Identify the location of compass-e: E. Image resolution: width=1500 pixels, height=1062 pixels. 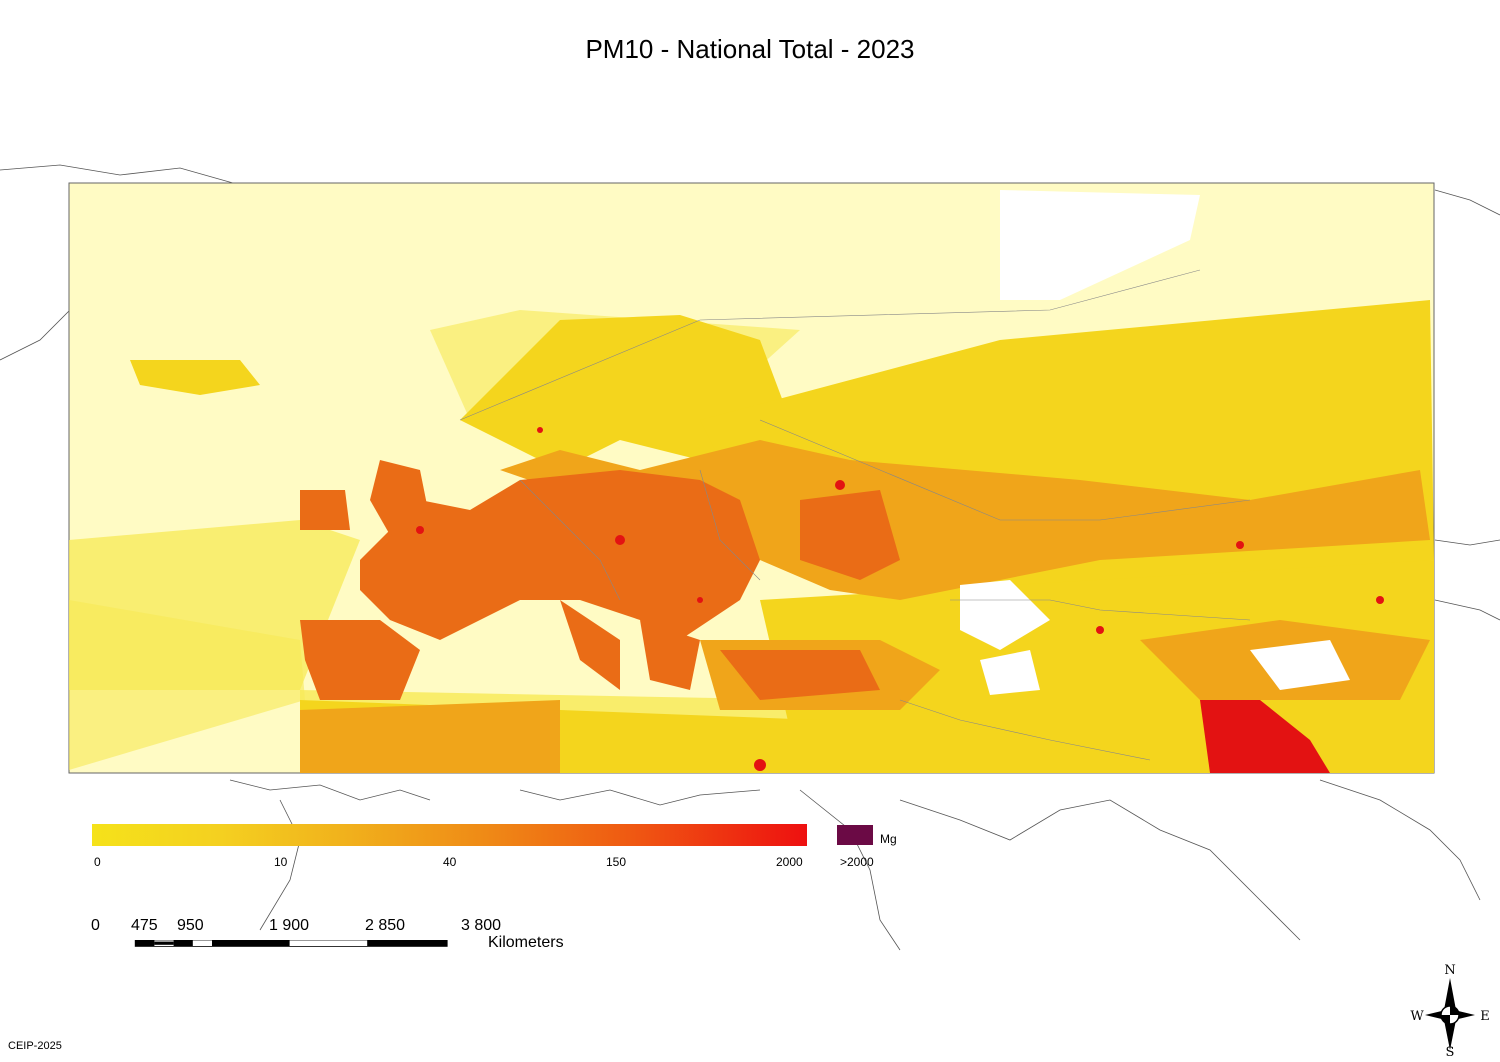
(1485, 1016).